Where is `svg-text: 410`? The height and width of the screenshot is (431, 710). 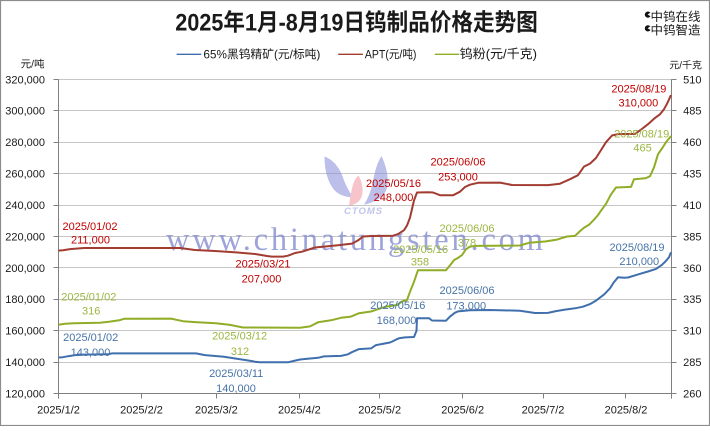
svg-text: 410 is located at coordinates (692, 206).